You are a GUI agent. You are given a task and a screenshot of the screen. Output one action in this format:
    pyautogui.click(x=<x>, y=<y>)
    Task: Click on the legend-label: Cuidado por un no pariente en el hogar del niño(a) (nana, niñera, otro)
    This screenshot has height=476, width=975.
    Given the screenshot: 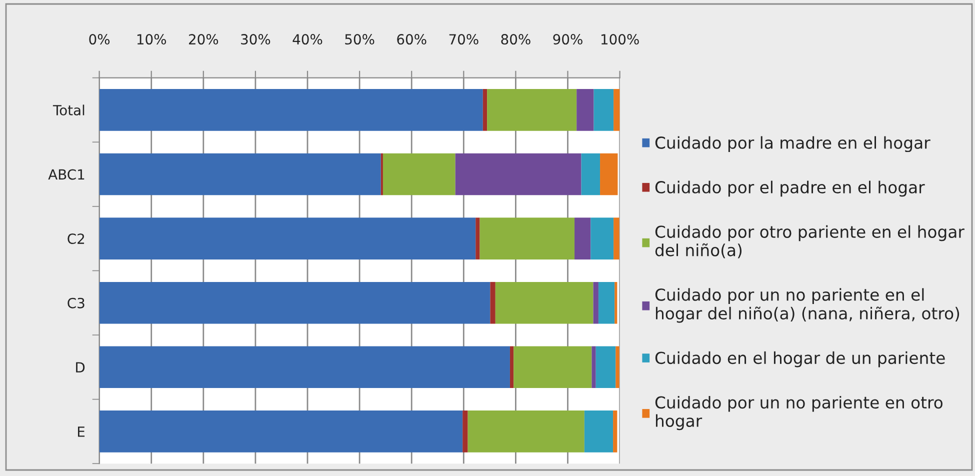 What is the action you would take?
    pyautogui.click(x=807, y=305)
    